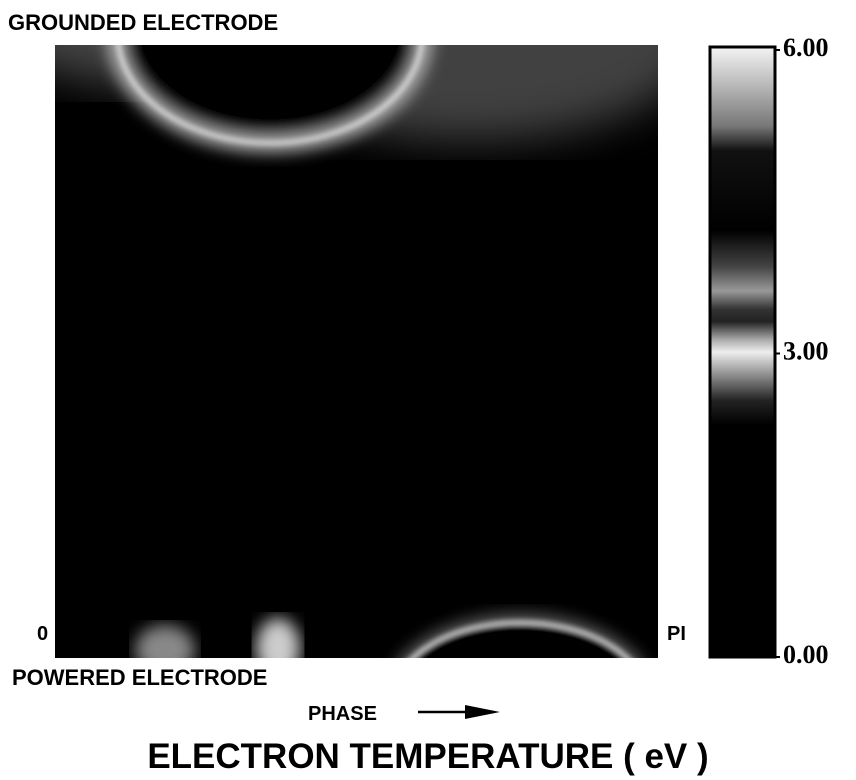  I want to click on x-end-label: PI, so click(676, 634).